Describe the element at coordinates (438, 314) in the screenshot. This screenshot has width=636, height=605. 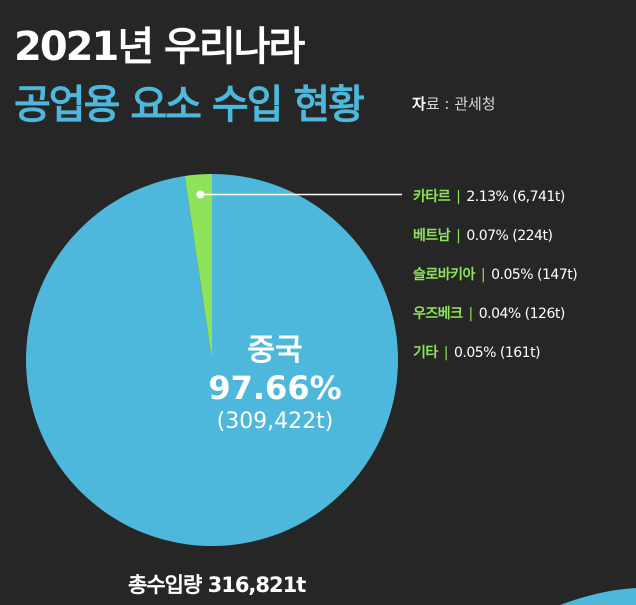
I see `legend-country: 우즈베크` at that location.